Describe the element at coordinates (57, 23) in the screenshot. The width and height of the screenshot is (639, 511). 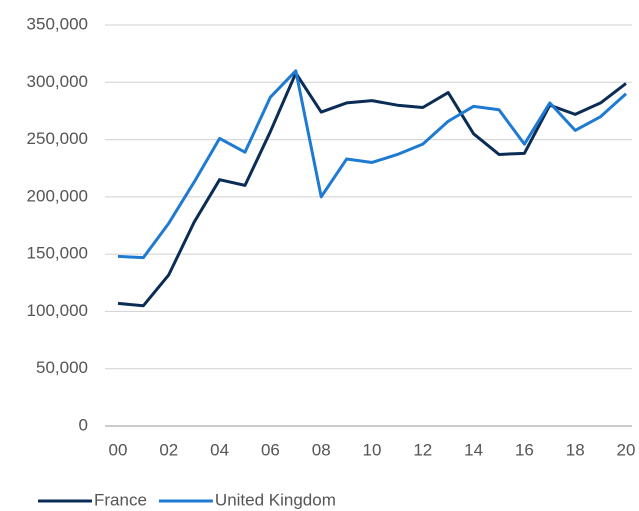
I see `y-tick-label: 350,000` at that location.